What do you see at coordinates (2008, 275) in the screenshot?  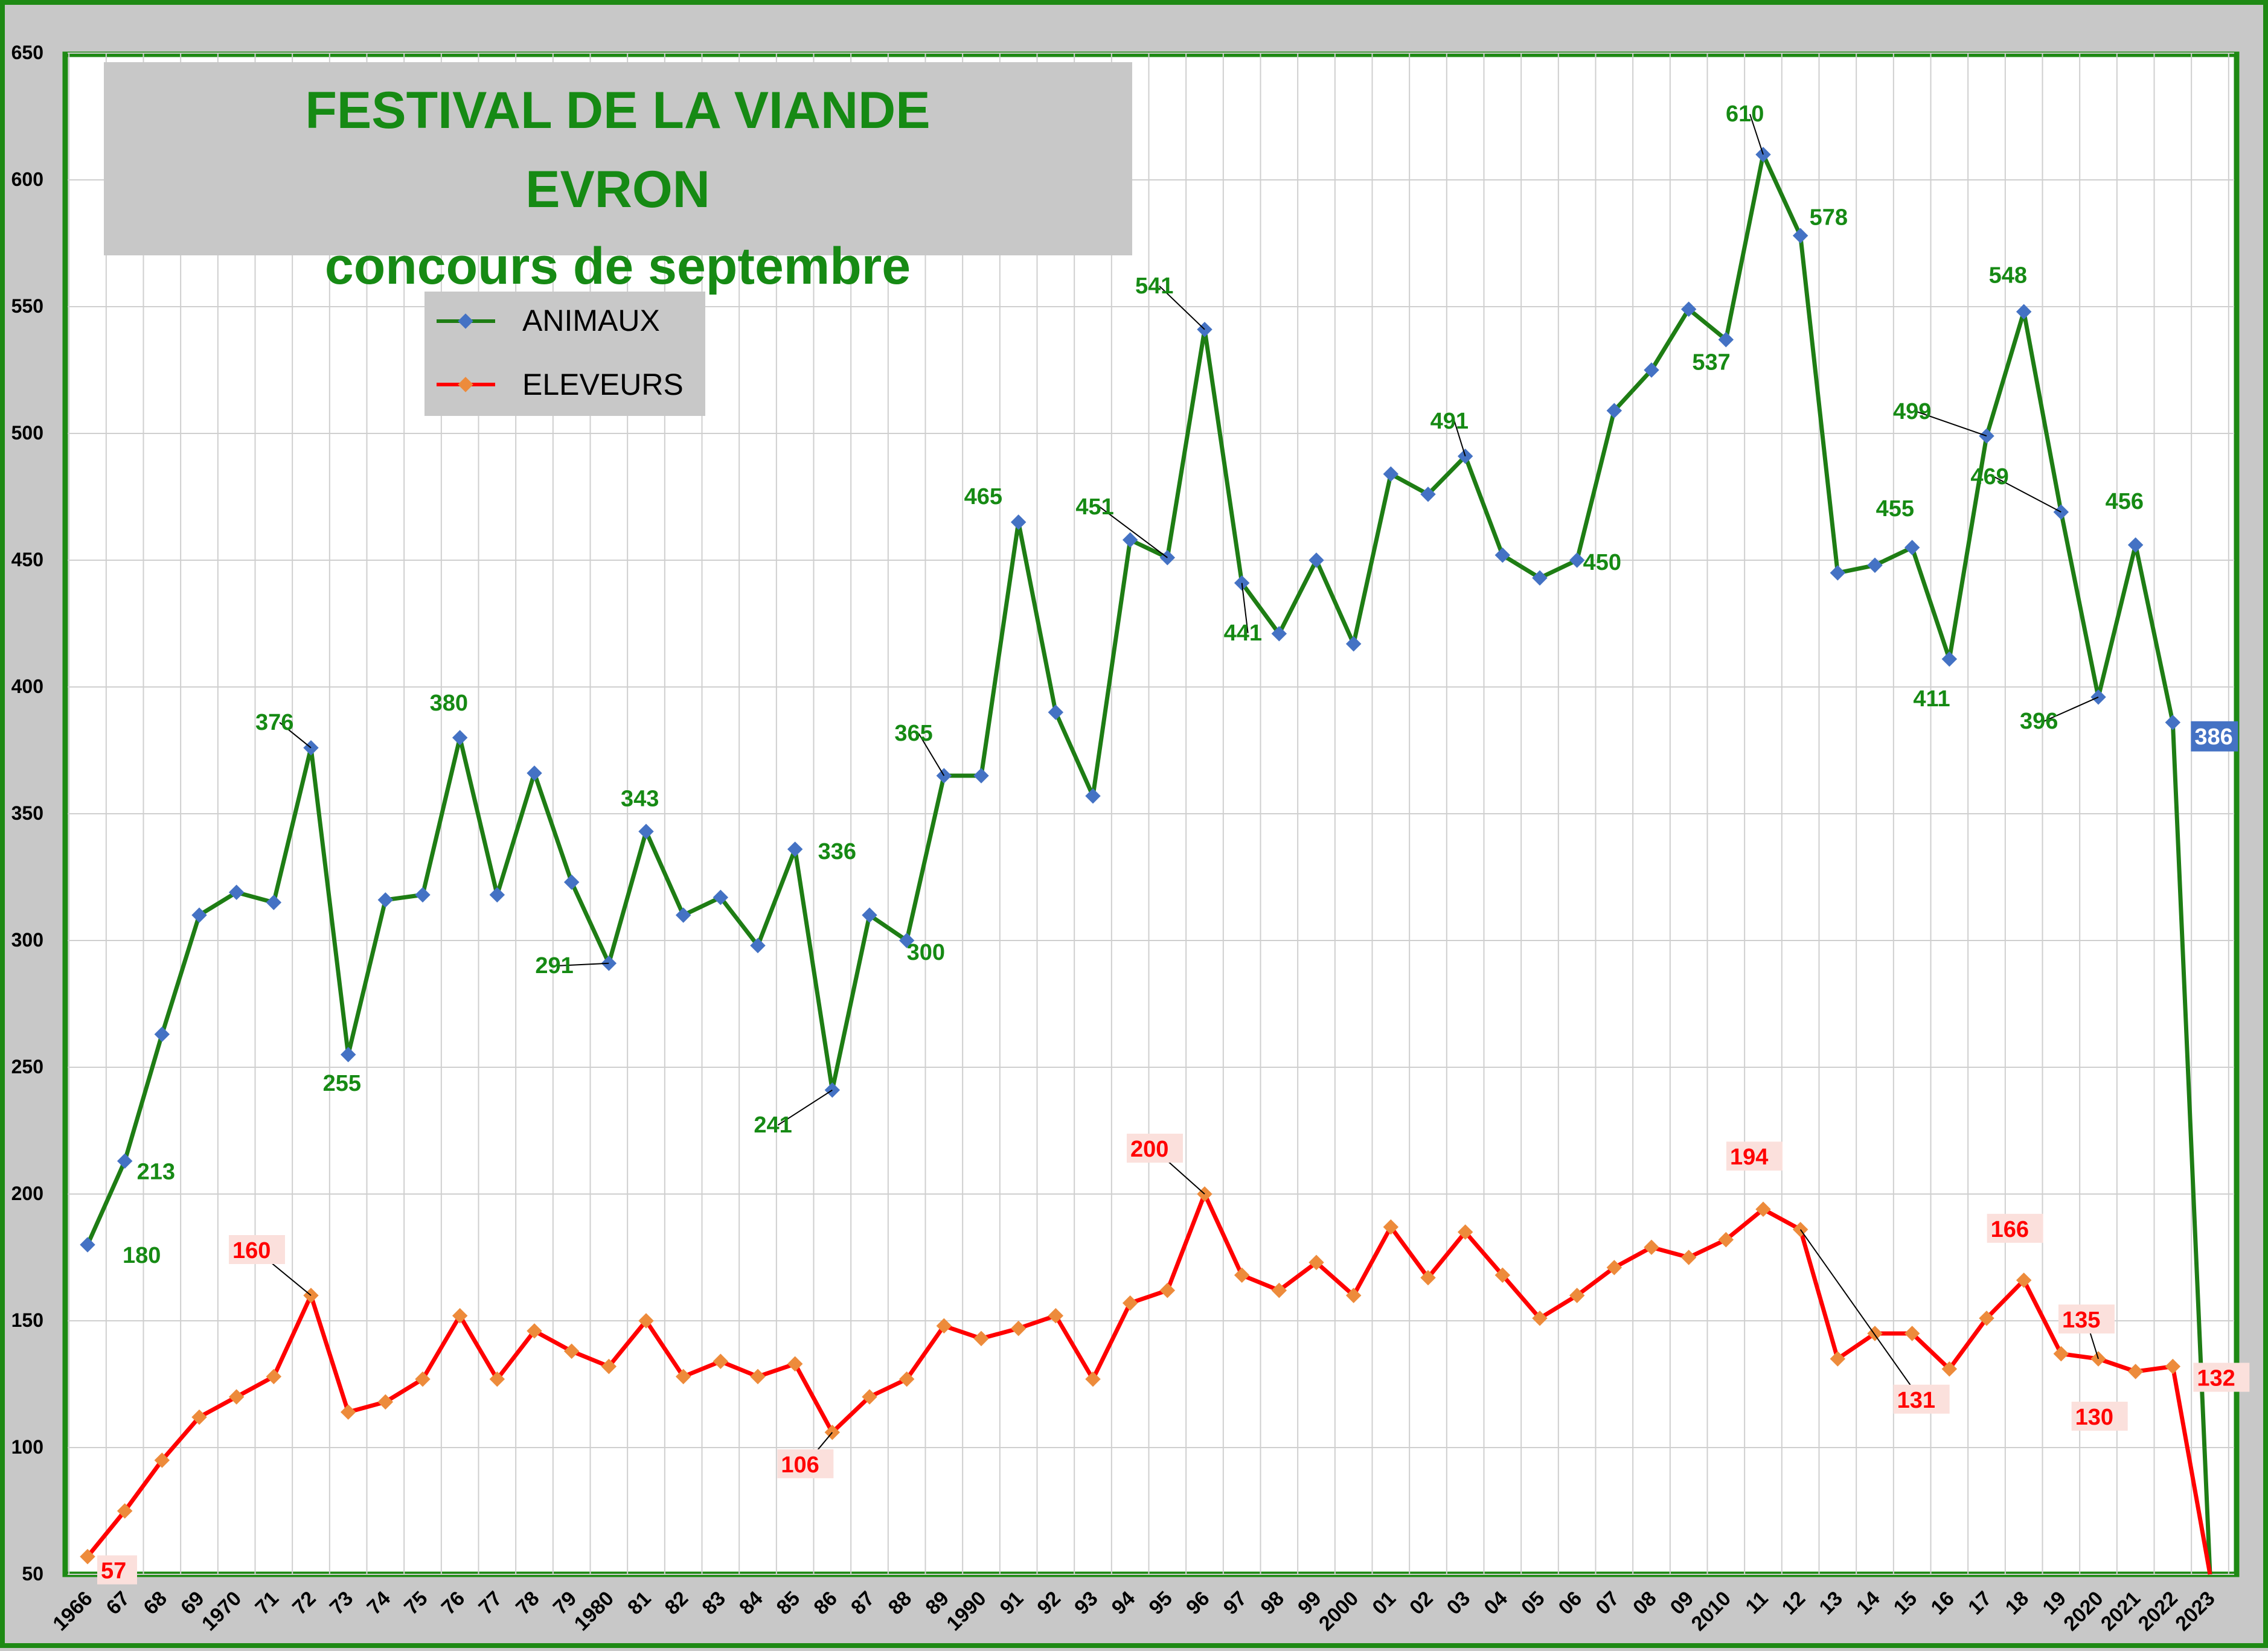 I see `data-label: 548` at bounding box center [2008, 275].